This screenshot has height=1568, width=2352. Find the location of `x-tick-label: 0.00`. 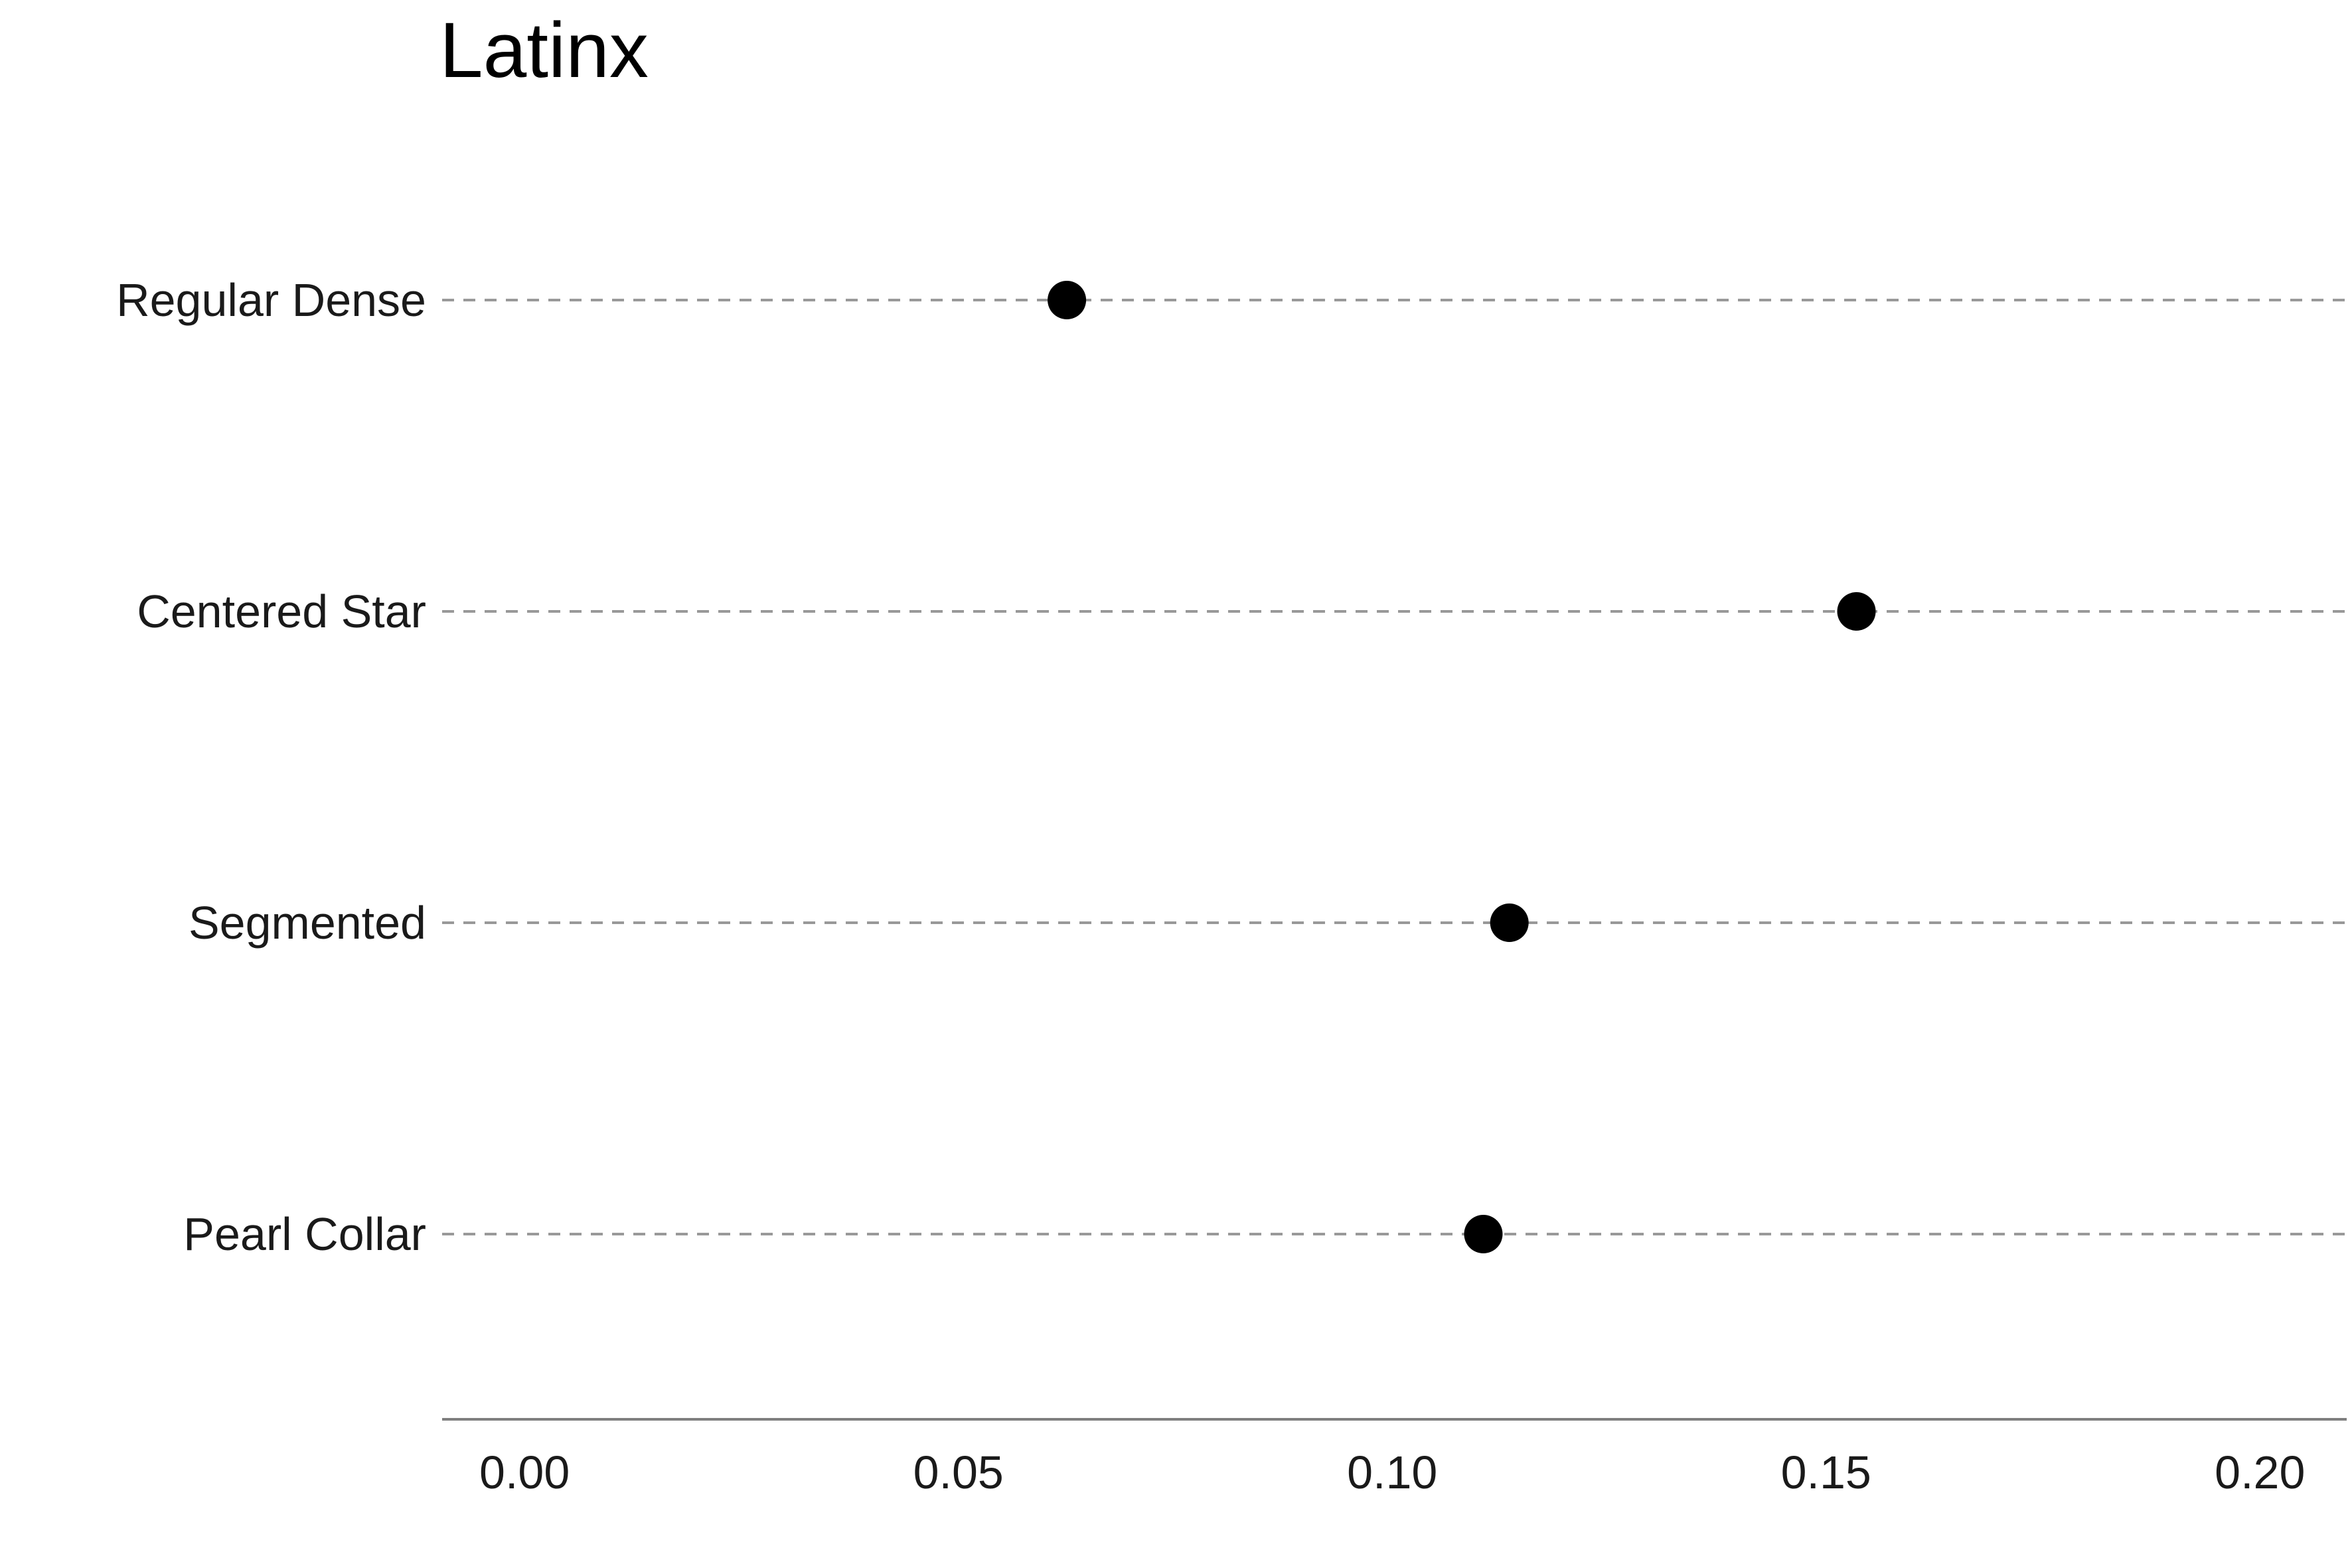

x-tick-label: 0.00 is located at coordinates (524, 1473).